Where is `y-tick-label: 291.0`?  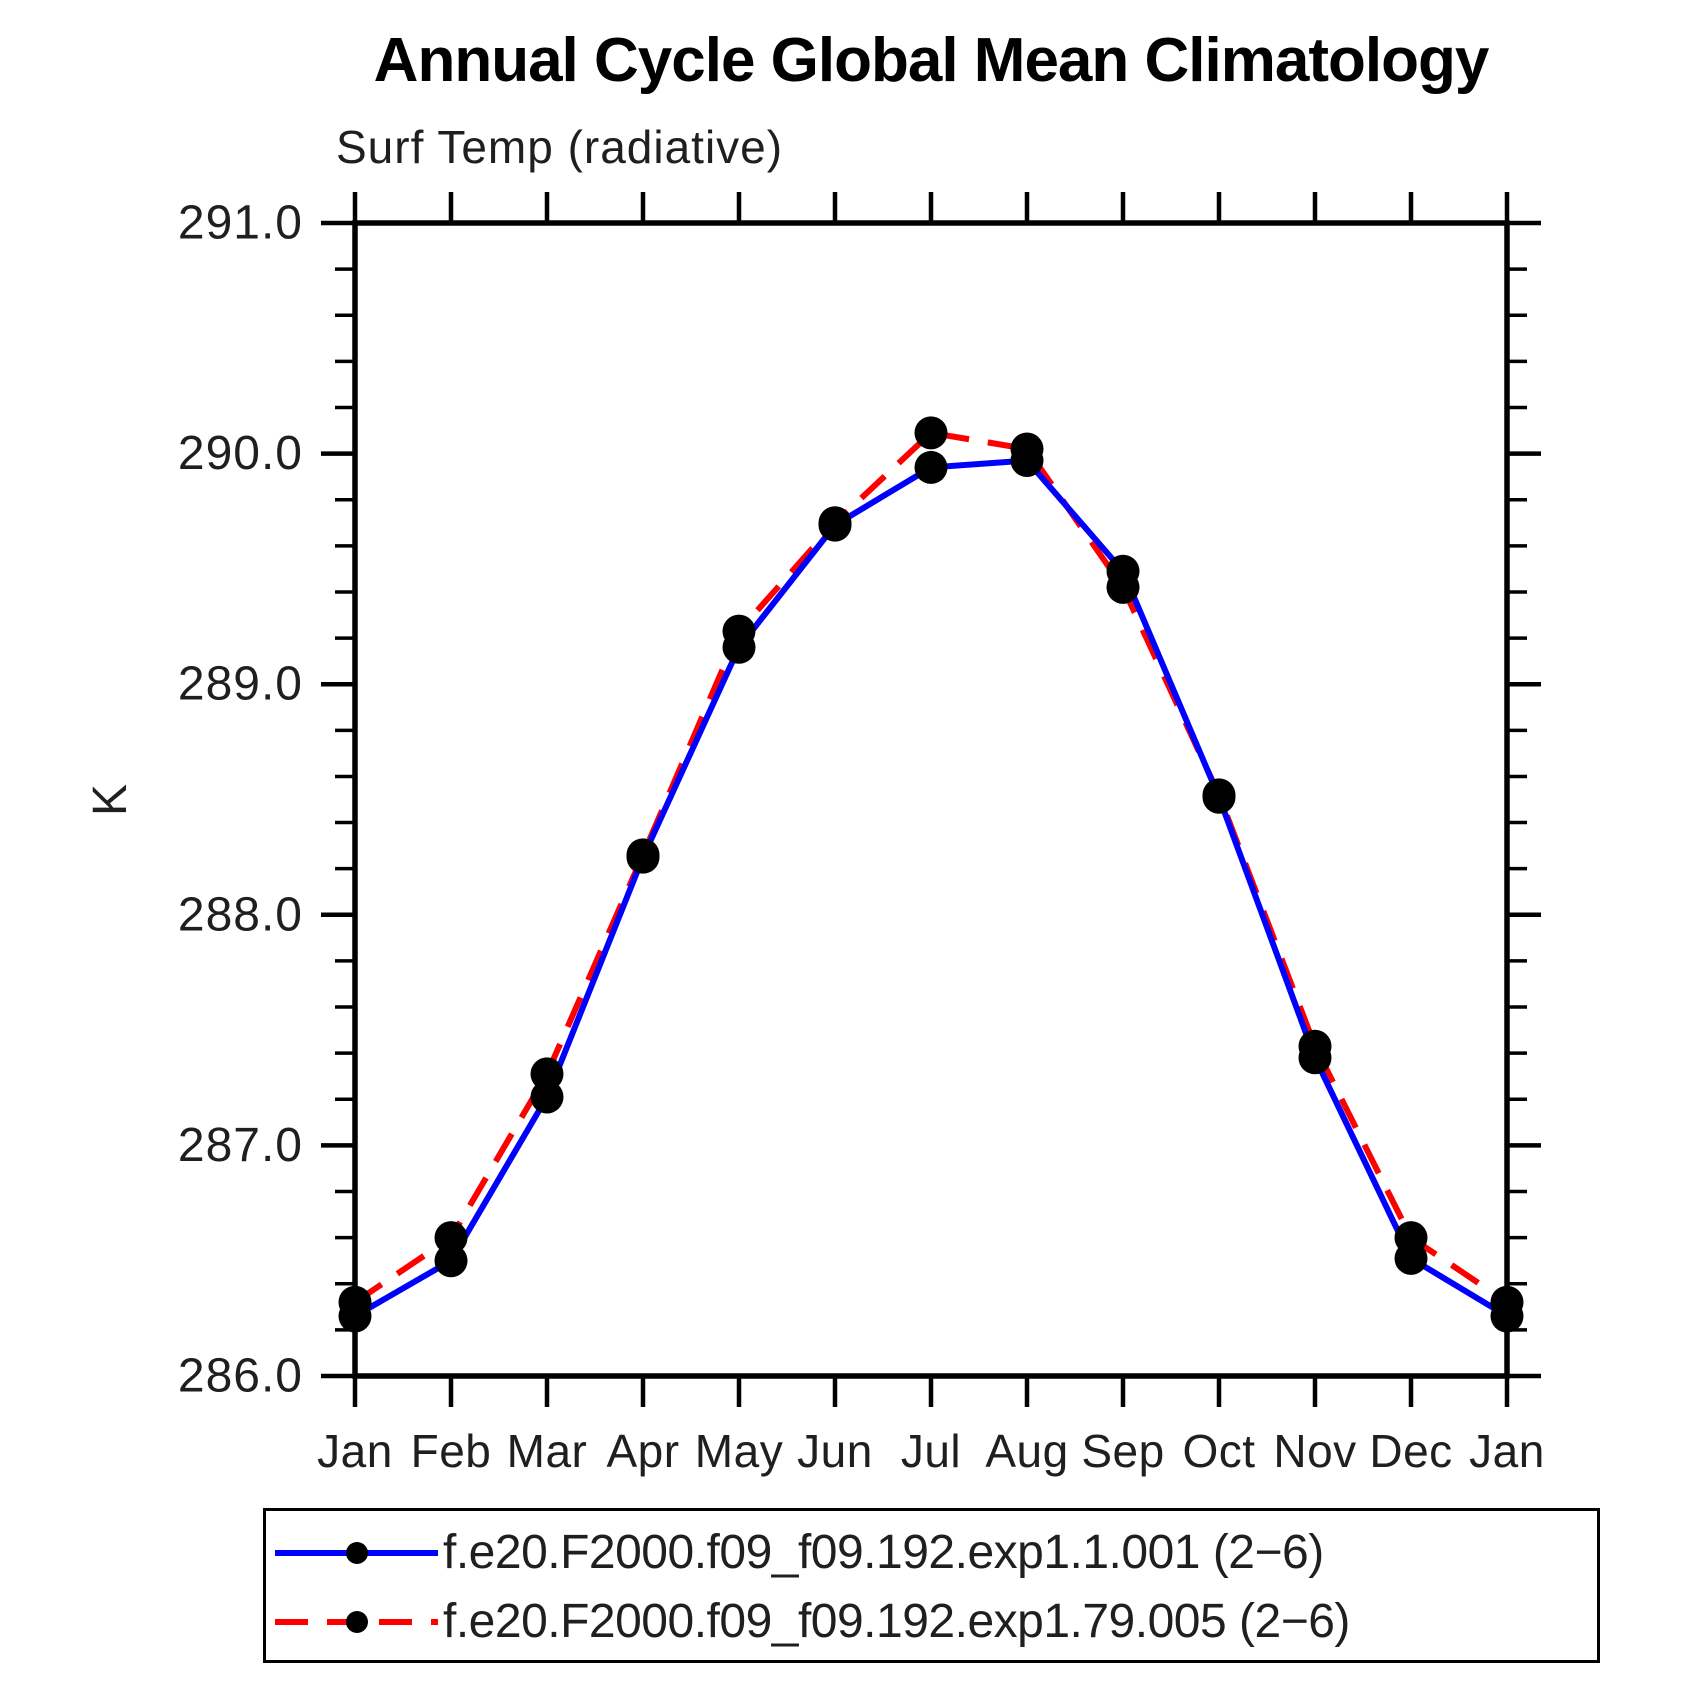 y-tick-label: 291.0 is located at coordinates (240, 223).